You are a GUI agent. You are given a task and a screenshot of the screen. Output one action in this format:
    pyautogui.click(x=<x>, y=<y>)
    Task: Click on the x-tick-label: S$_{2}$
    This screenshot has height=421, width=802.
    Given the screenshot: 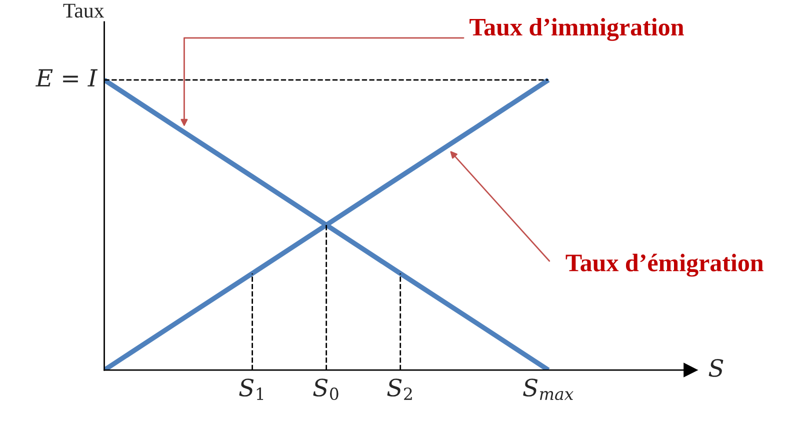 What is the action you would take?
    pyautogui.click(x=399, y=389)
    